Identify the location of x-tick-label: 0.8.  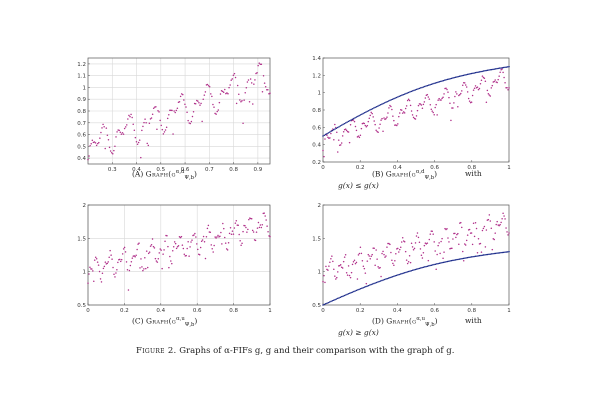
(471, 311).